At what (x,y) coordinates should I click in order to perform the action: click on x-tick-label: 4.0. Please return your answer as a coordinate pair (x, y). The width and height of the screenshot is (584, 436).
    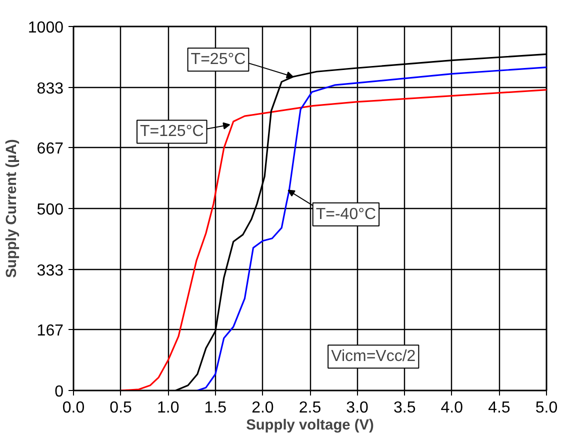
    Looking at the image, I should click on (452, 408).